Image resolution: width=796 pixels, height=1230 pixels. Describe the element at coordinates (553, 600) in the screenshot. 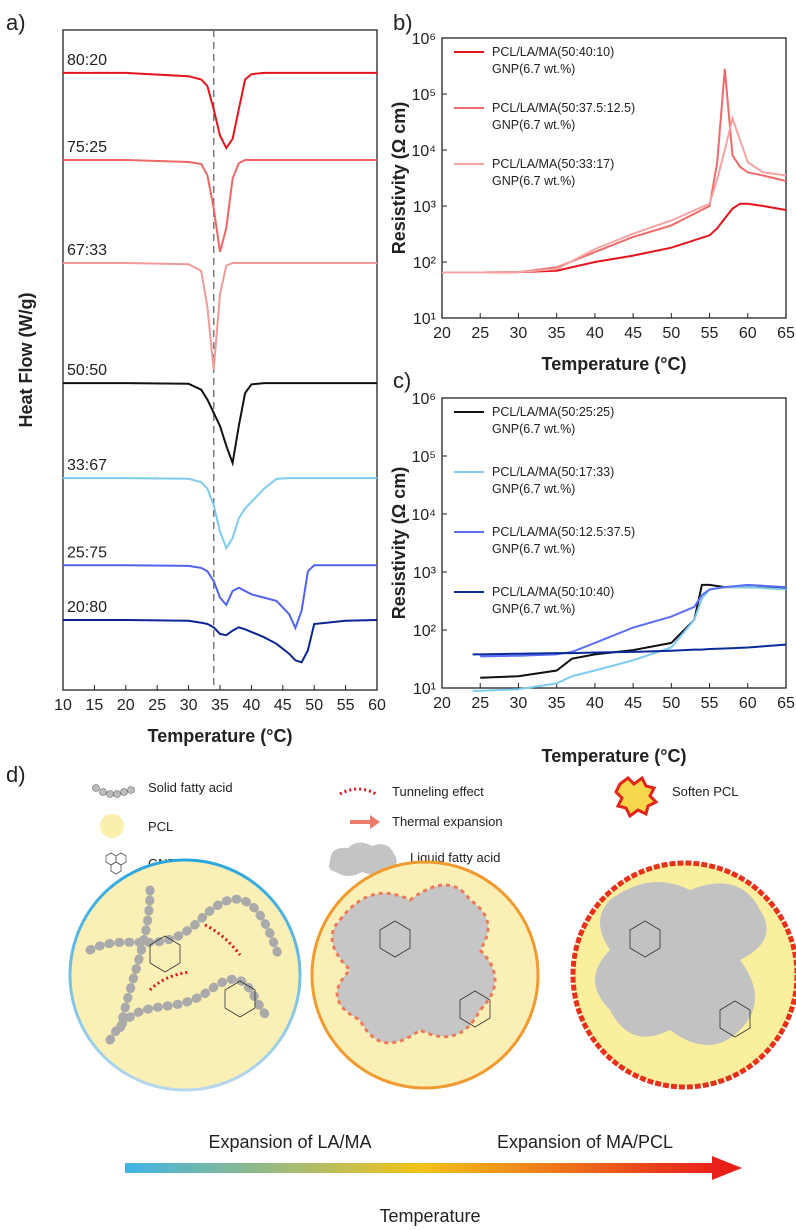

I see `legend-label: PCL/LA/MA(50:10:40) GNP(6.7 wt.%)` at that location.